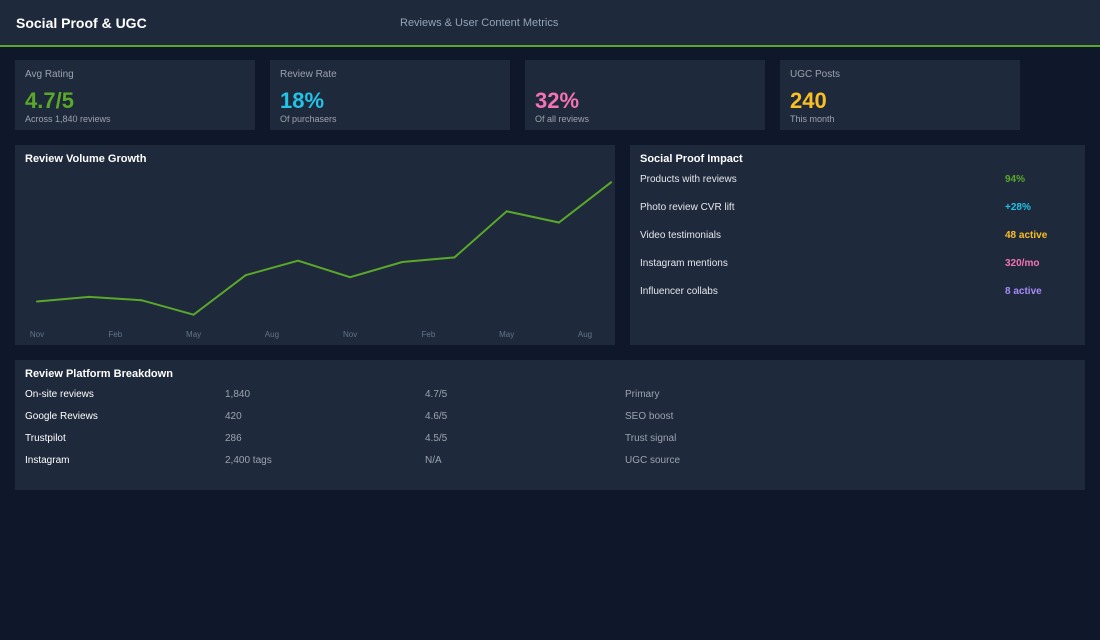 The image size is (1100, 640). I want to click on platform-rating: N/A, so click(433, 460).